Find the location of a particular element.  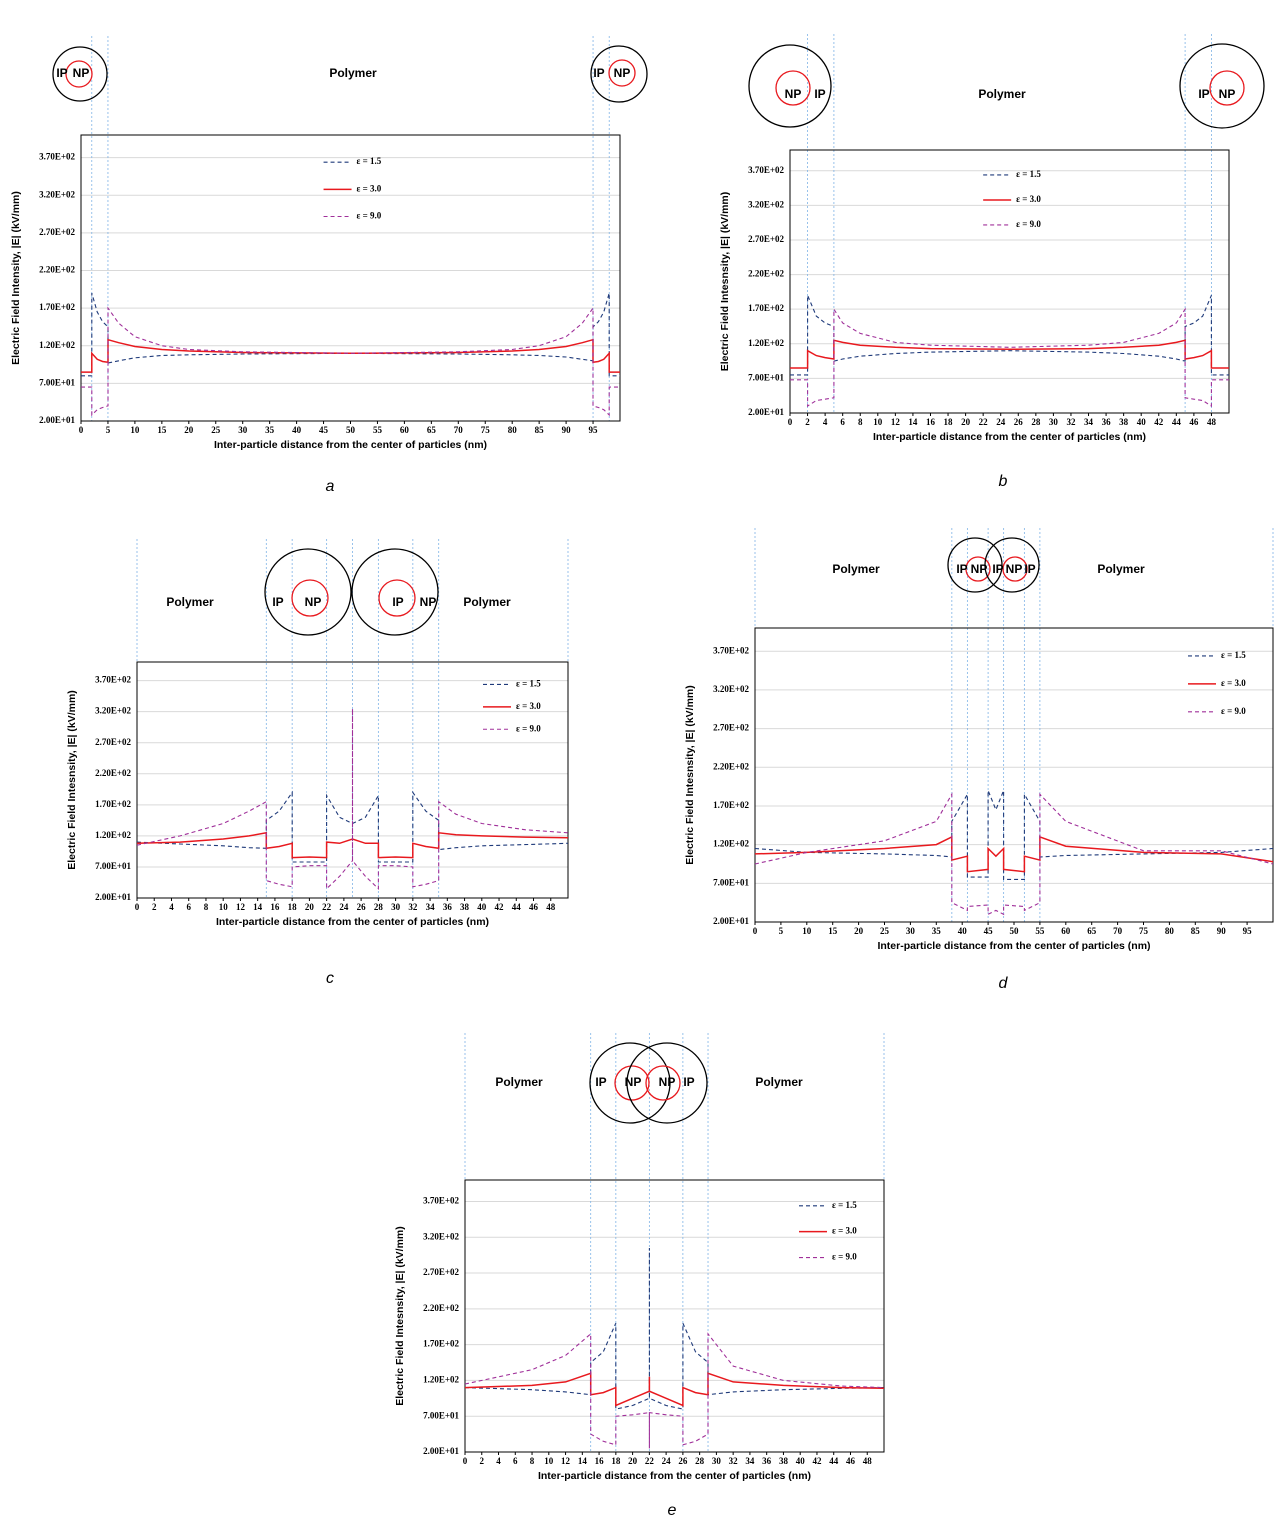

x-tick-label: 45 is located at coordinates (989, 931).